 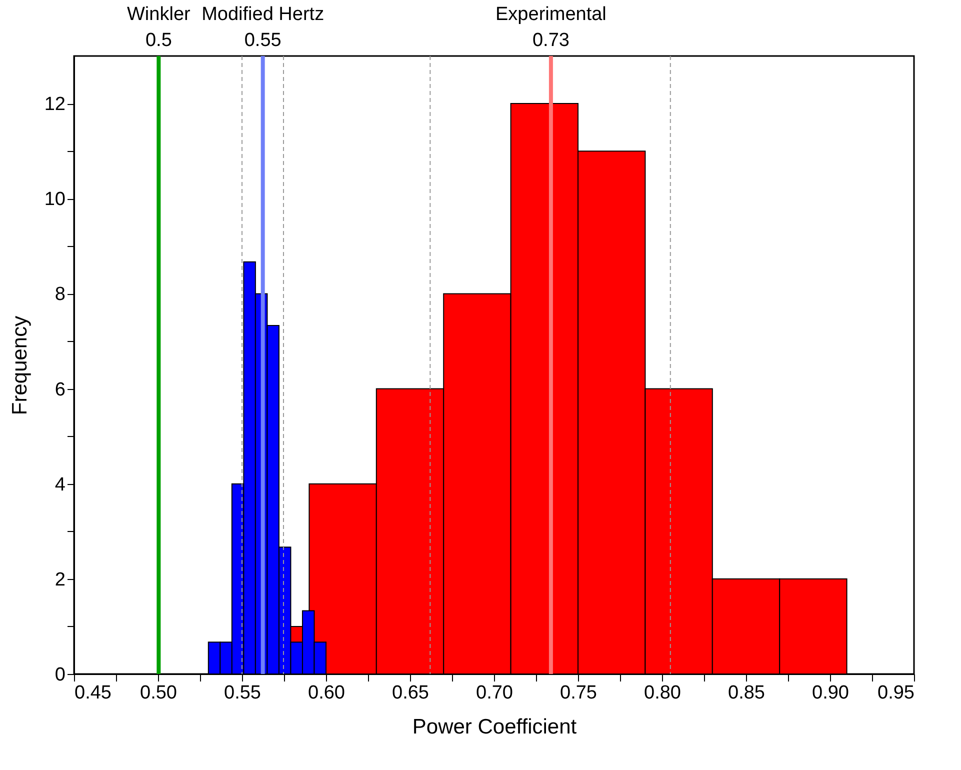 What do you see at coordinates (55, 105) in the screenshot?
I see `y-tick-label: 12` at bounding box center [55, 105].